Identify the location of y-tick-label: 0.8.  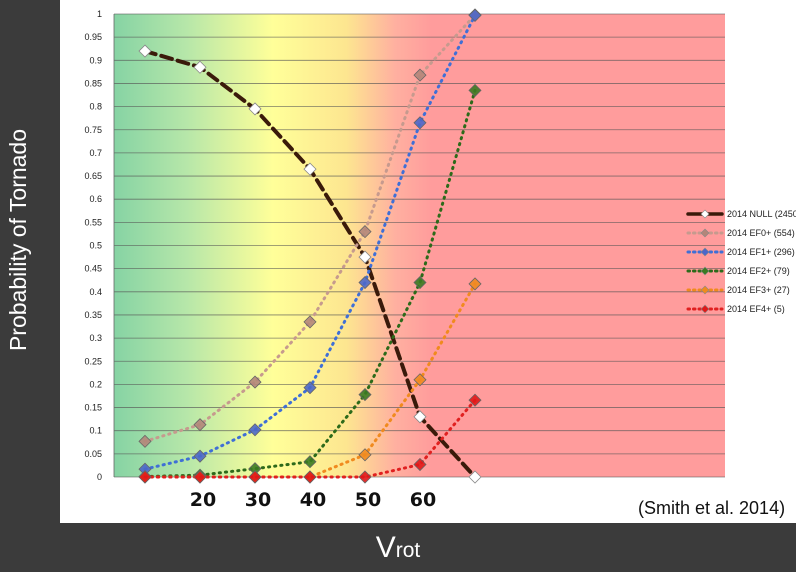
(95, 107).